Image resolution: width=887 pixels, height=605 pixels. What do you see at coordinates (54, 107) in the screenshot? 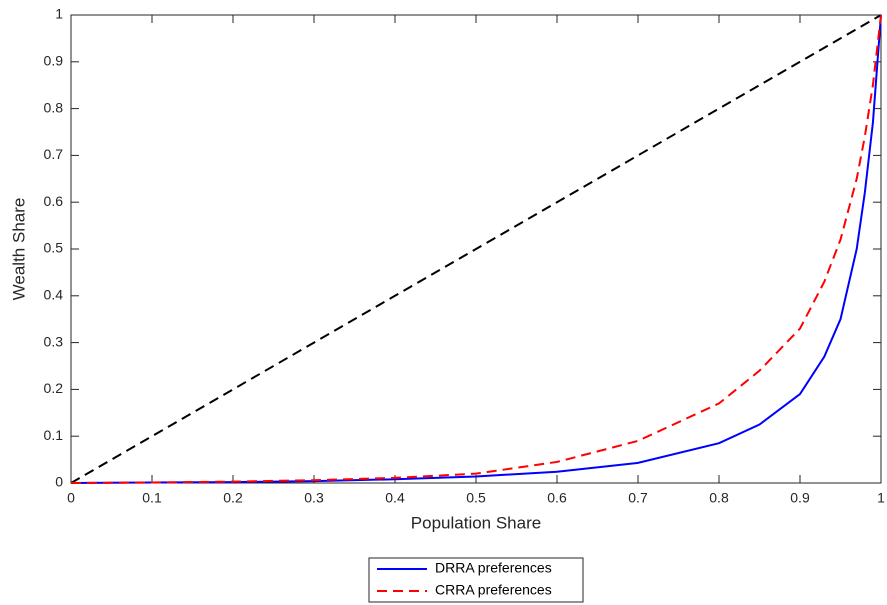
I see `y-tick-label: 0.8` at bounding box center [54, 107].